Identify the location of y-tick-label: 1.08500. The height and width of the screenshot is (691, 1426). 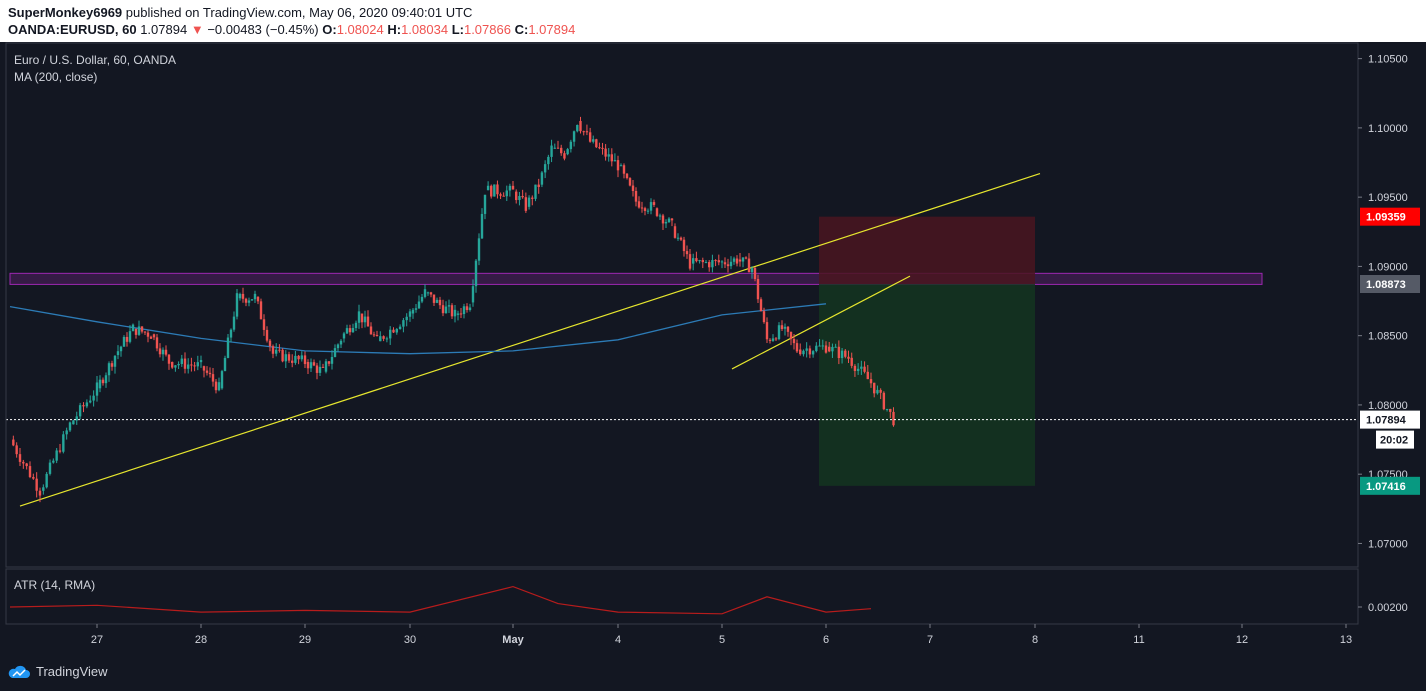
(1388, 337).